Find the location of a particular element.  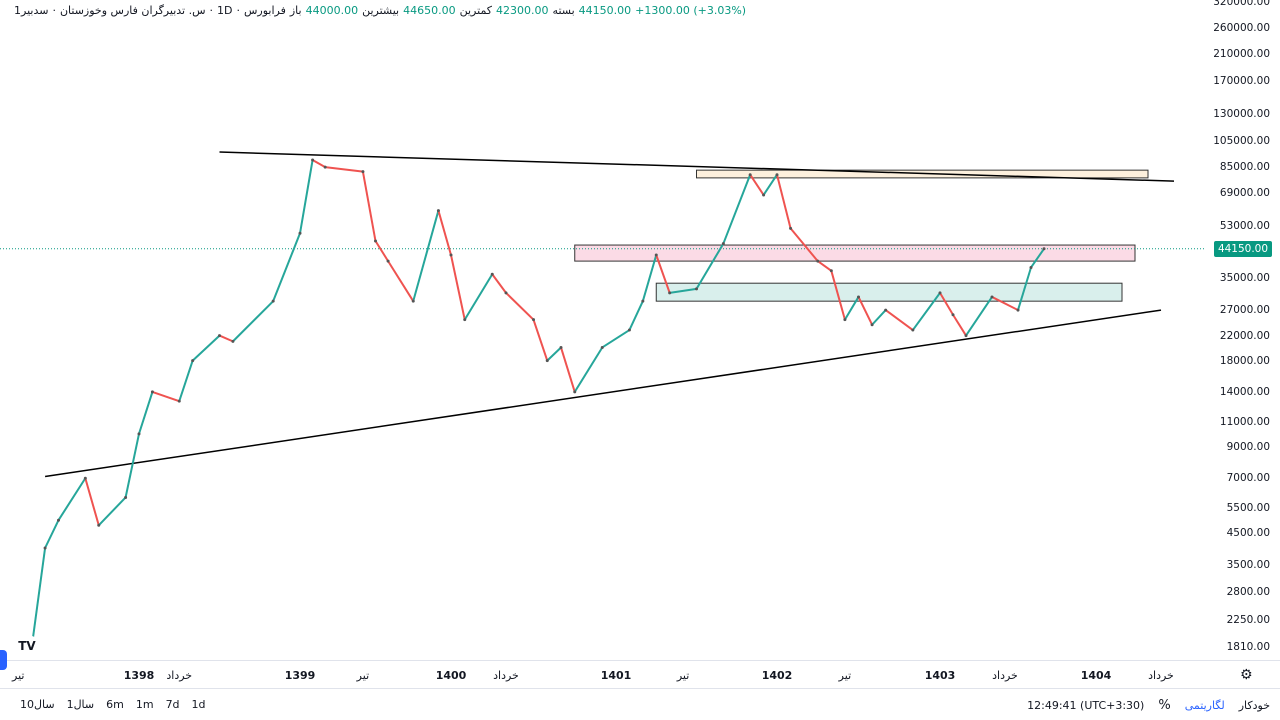

range-button-7d: 7d is located at coordinates (172, 704).